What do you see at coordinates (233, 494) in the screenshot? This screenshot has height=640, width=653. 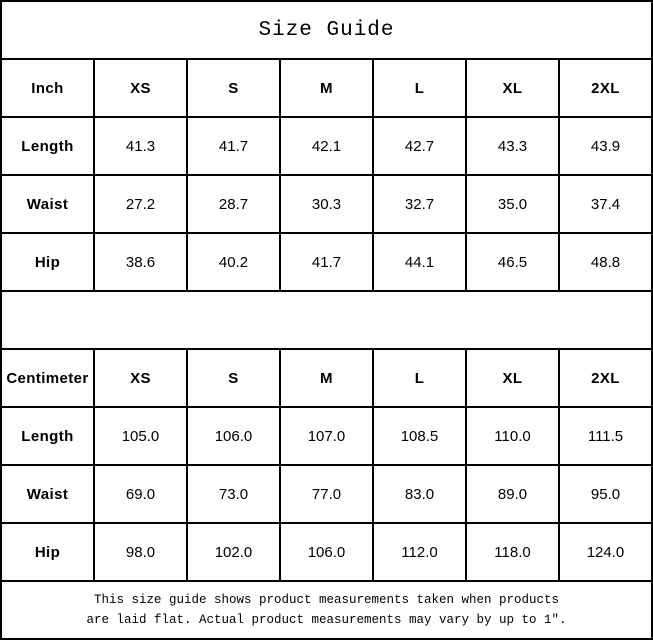 I see `measurement-value: 73.0` at bounding box center [233, 494].